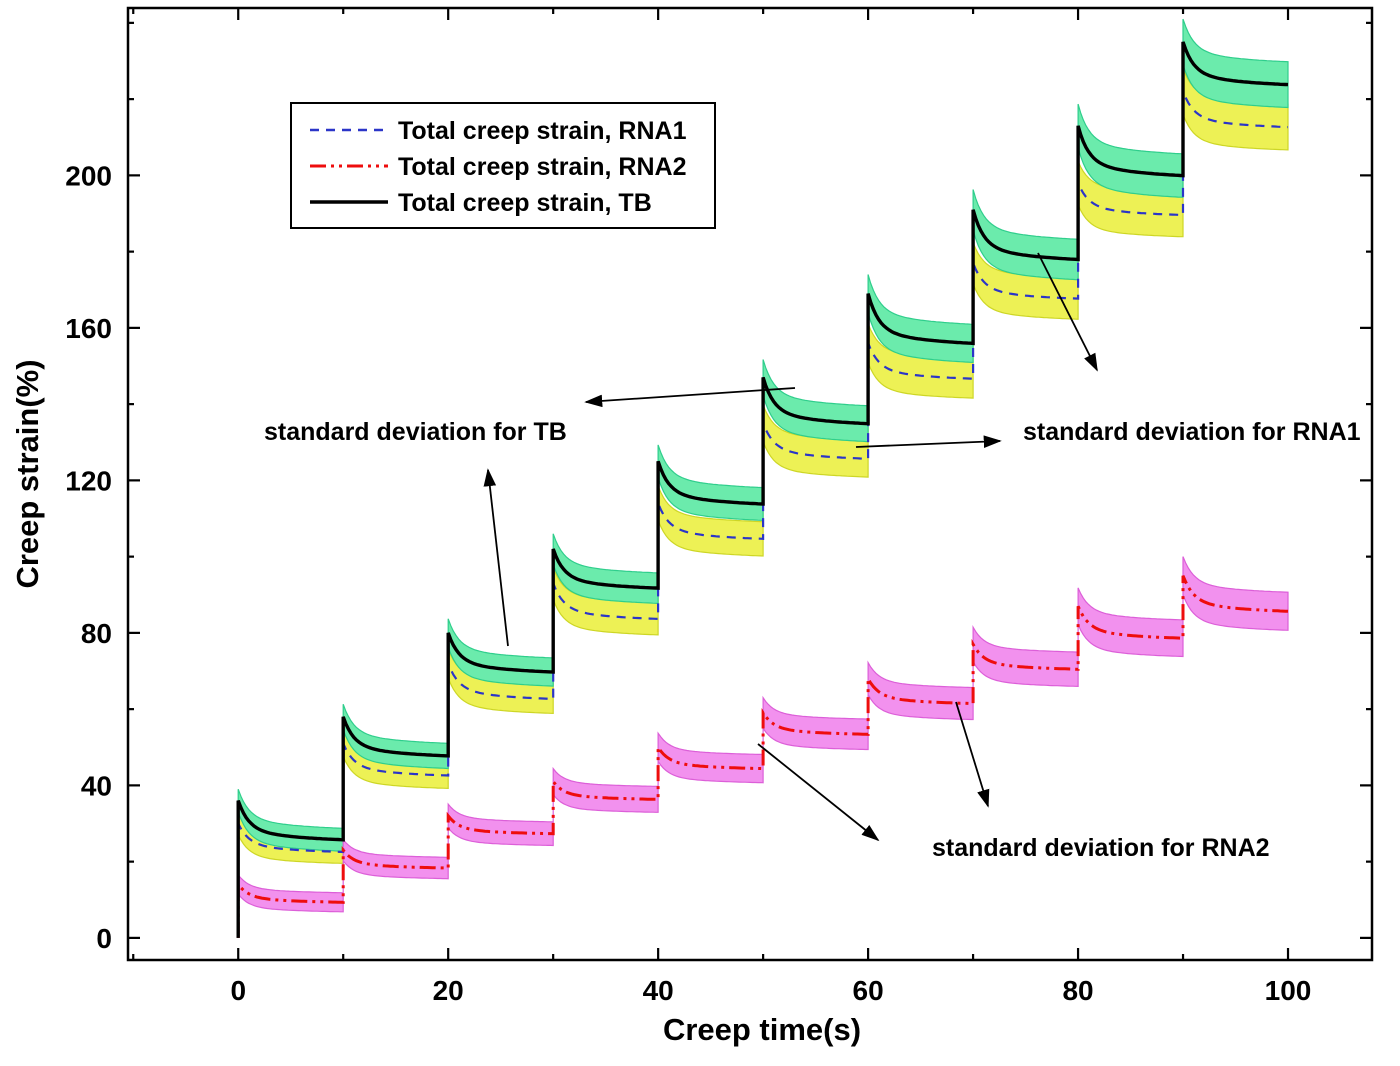 This screenshot has width=1400, height=1066. What do you see at coordinates (415, 432) in the screenshot?
I see `annotation-text: standard deviation for TB` at bounding box center [415, 432].